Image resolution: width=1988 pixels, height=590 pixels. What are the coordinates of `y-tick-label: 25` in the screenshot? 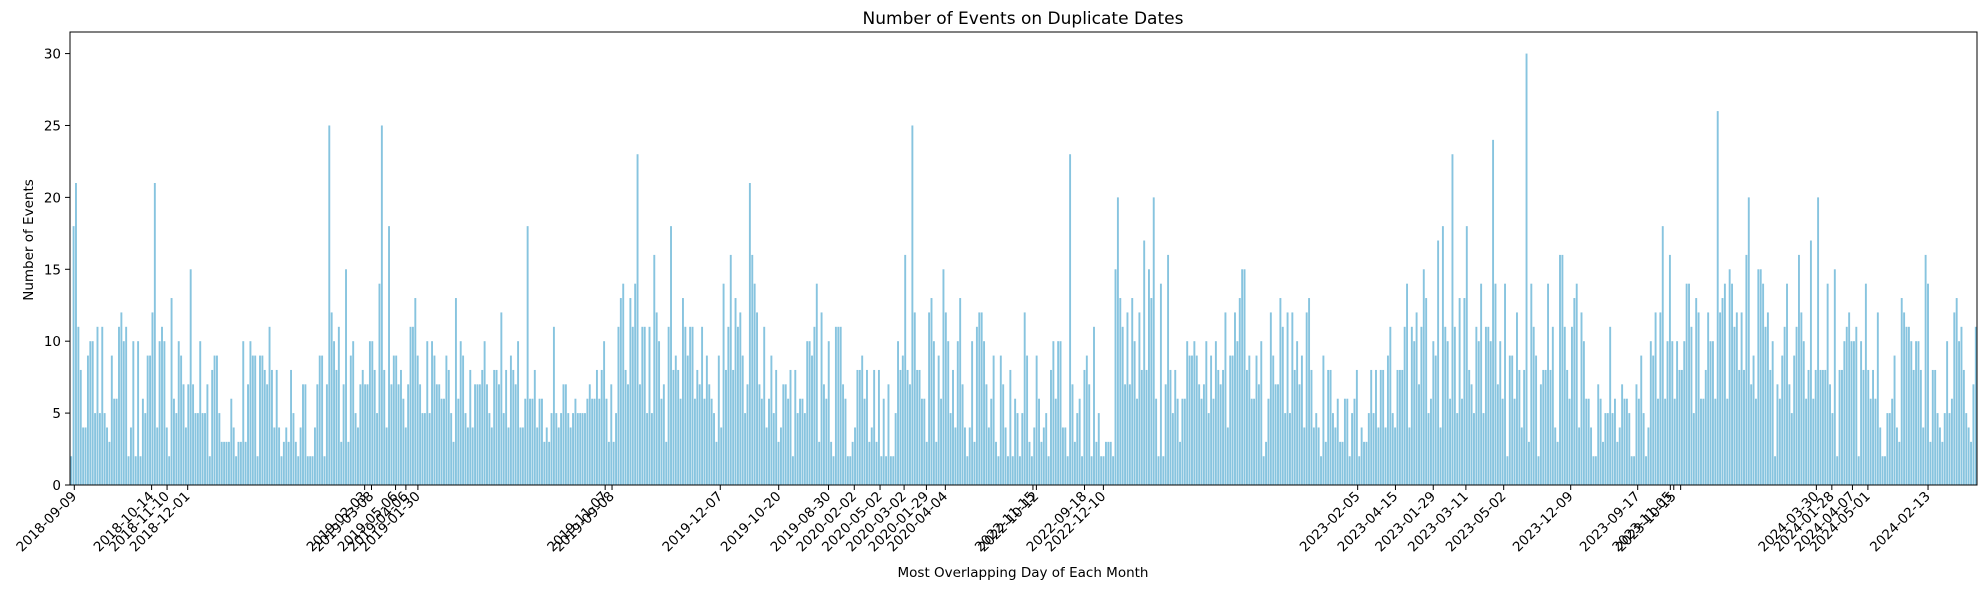 It's located at (52, 126).